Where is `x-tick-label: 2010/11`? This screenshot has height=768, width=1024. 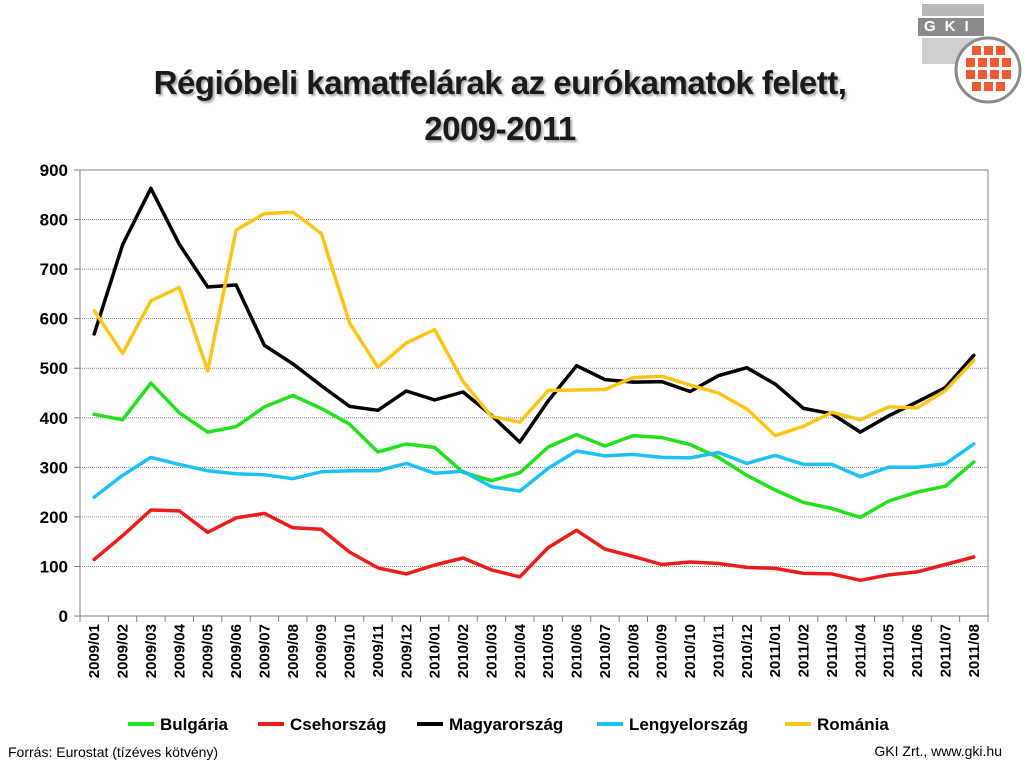 x-tick-label: 2010/11 is located at coordinates (718, 650).